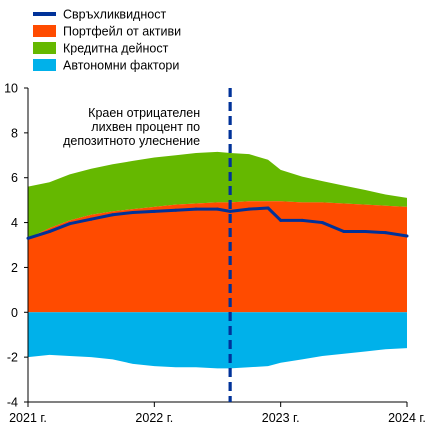 The width and height of the screenshot is (425, 432). I want to click on y-tick-label: 2, so click(14, 268).